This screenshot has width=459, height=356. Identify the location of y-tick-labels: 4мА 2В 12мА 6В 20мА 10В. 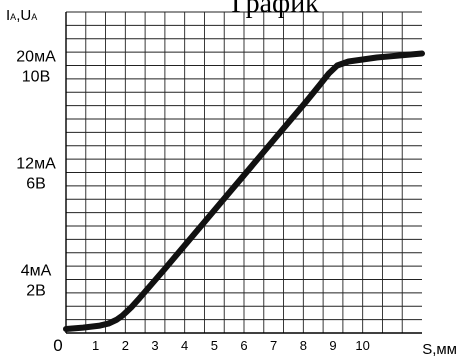
(36, 174).